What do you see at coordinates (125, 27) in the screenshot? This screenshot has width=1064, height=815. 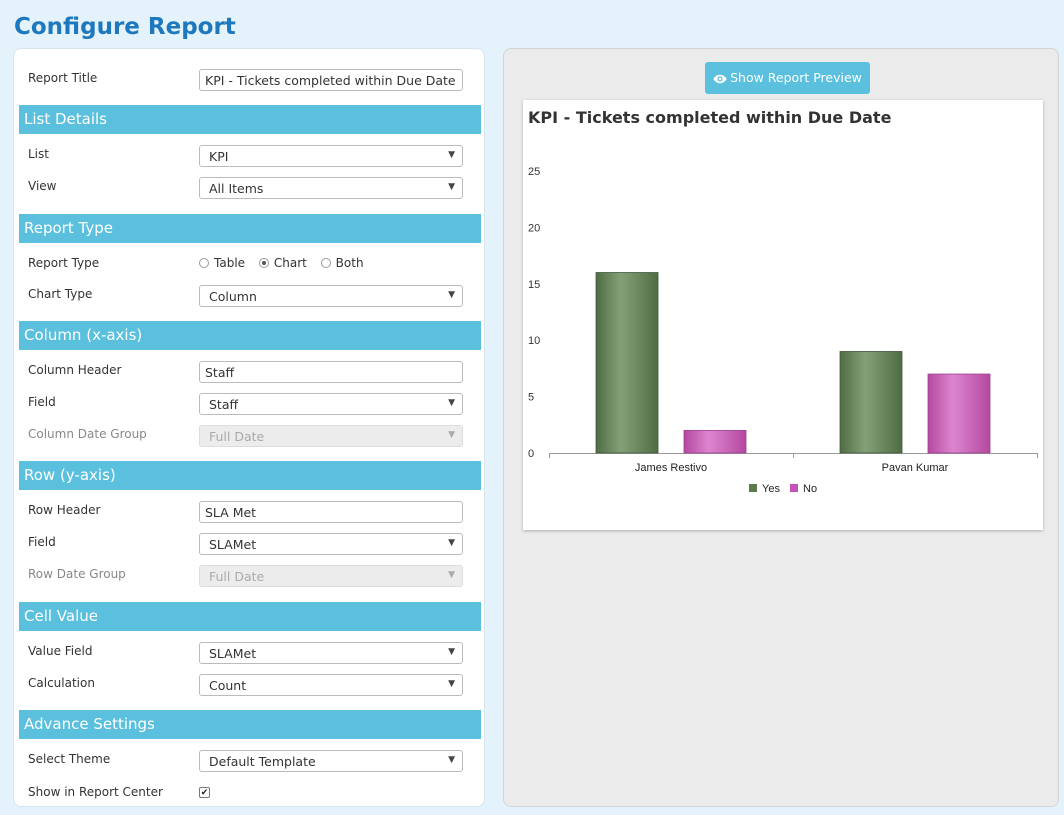 I see `page-title: Configure Report` at bounding box center [125, 27].